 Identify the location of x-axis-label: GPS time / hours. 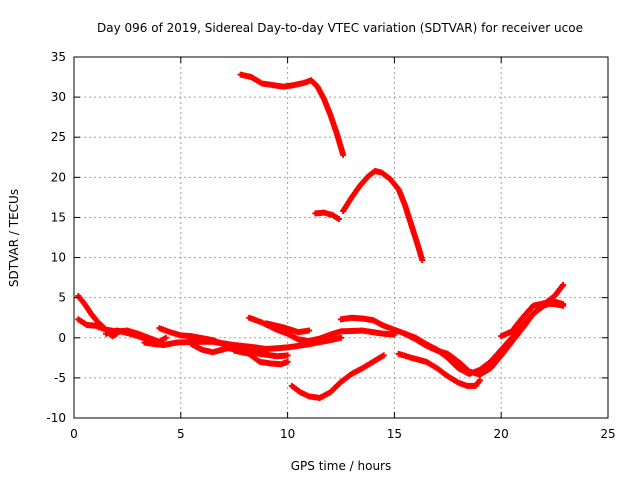
(341, 466).